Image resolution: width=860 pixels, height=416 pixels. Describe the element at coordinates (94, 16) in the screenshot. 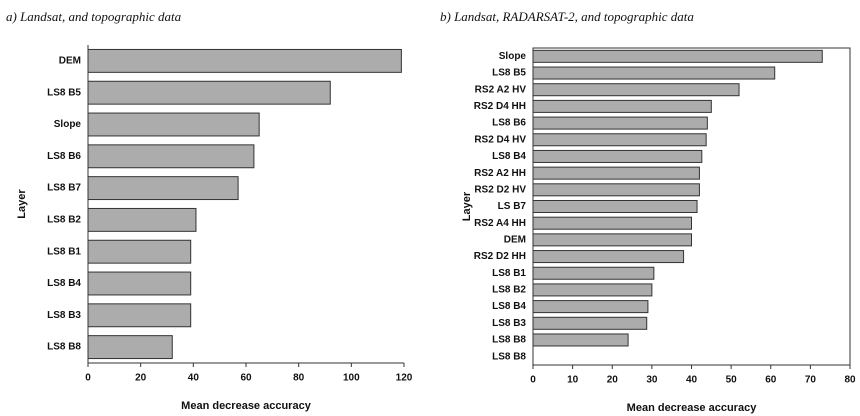

I see `chart-title: a) Landsat, and topographic data` at that location.